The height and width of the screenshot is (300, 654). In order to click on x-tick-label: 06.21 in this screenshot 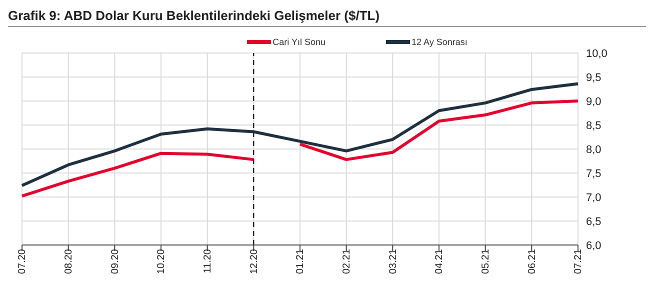, I will do `click(532, 261)`.